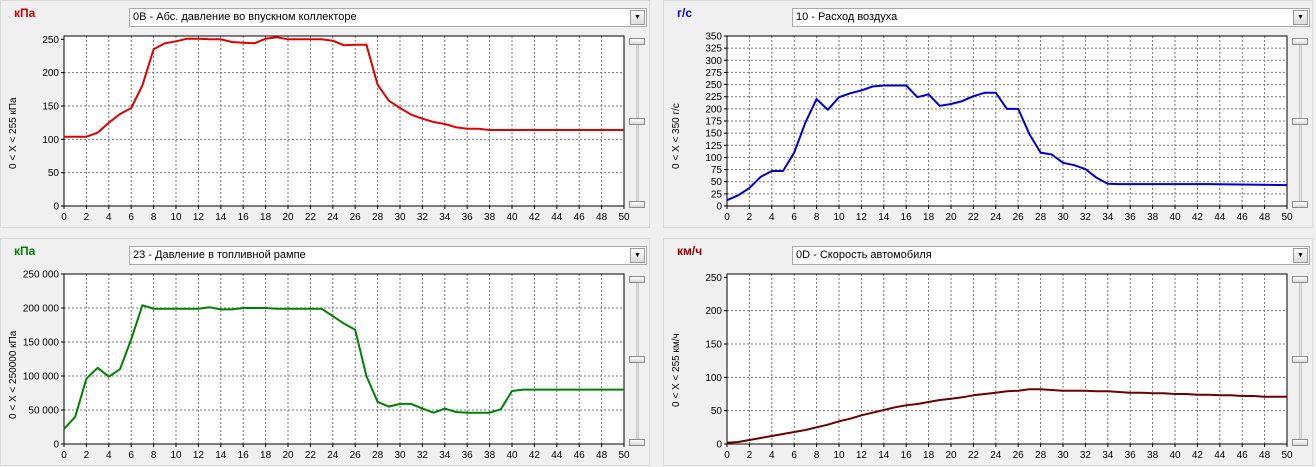  I want to click on x-tick-label: 4, so click(109, 455).